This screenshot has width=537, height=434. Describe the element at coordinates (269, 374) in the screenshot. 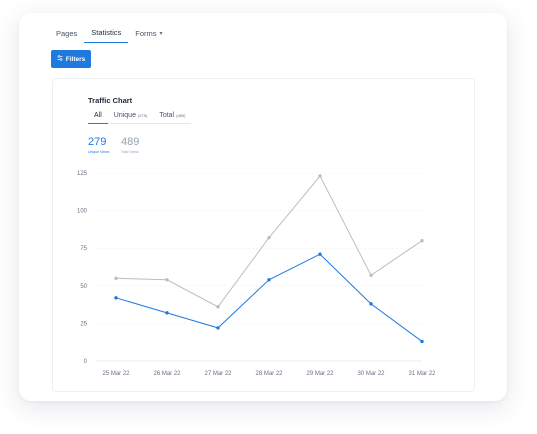

I see `x-tick-label: 28 Mar 22` at that location.